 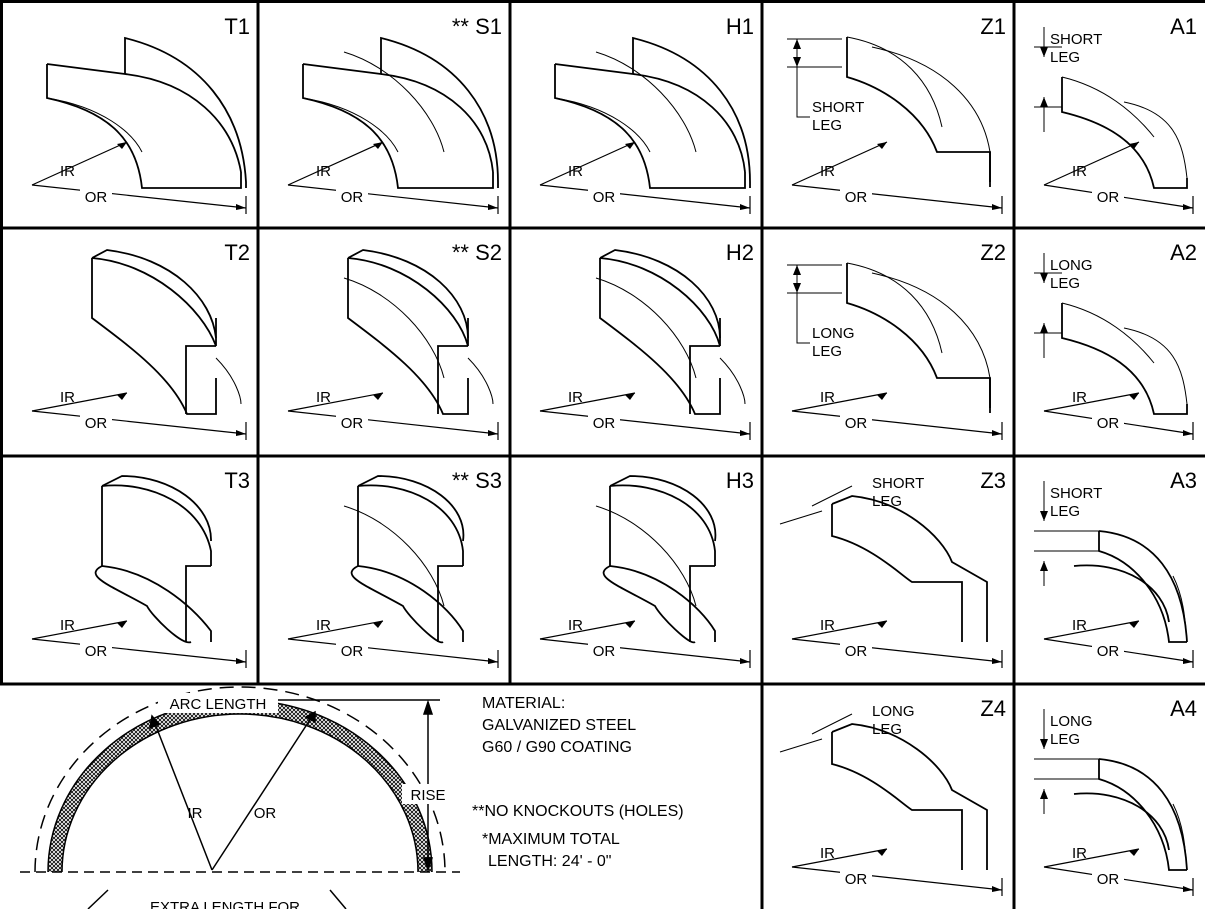 I want to click on profile-code-label: Z4, so click(x=993, y=708).